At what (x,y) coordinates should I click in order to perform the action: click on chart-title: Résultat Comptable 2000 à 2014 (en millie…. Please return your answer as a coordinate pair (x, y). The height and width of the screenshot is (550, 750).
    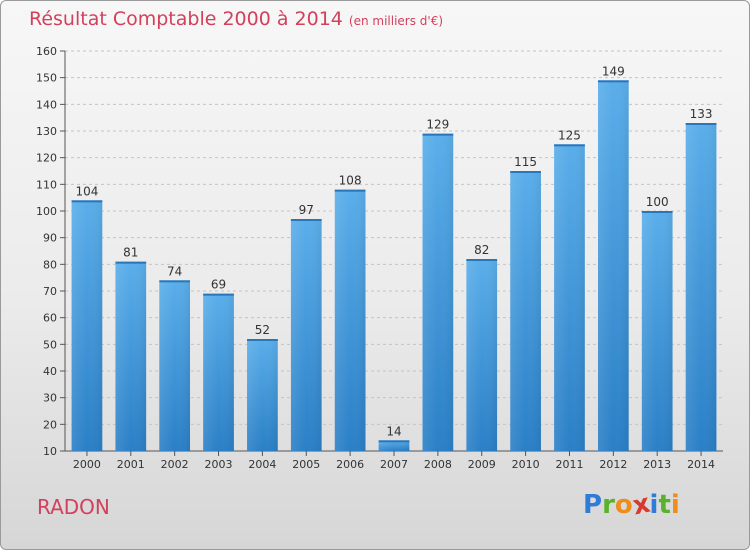
    Looking at the image, I should click on (236, 19).